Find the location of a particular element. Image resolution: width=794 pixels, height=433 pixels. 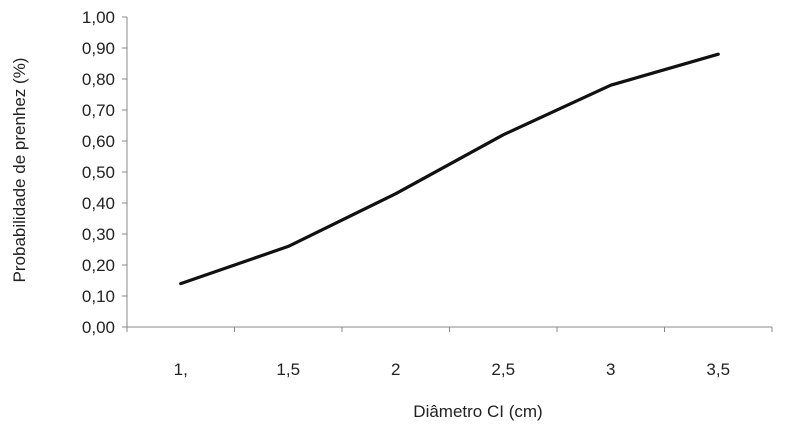

y-tick-label: 0,60 is located at coordinates (98, 141).